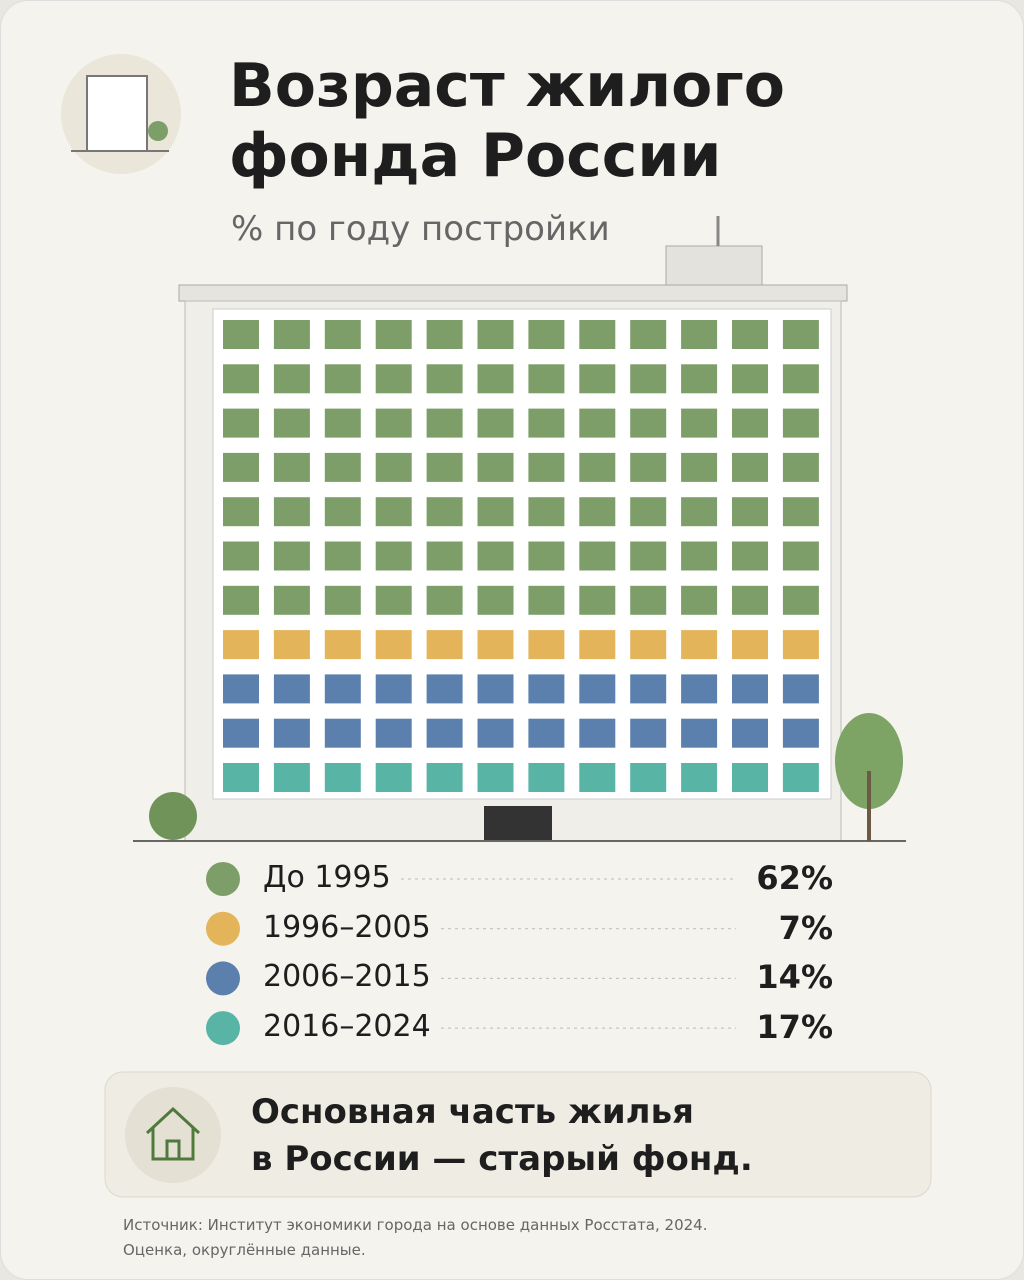 Image resolution: width=1024 pixels, height=1280 pixels. Describe the element at coordinates (794, 977) in the screenshot. I see `value-label: 14%` at that location.